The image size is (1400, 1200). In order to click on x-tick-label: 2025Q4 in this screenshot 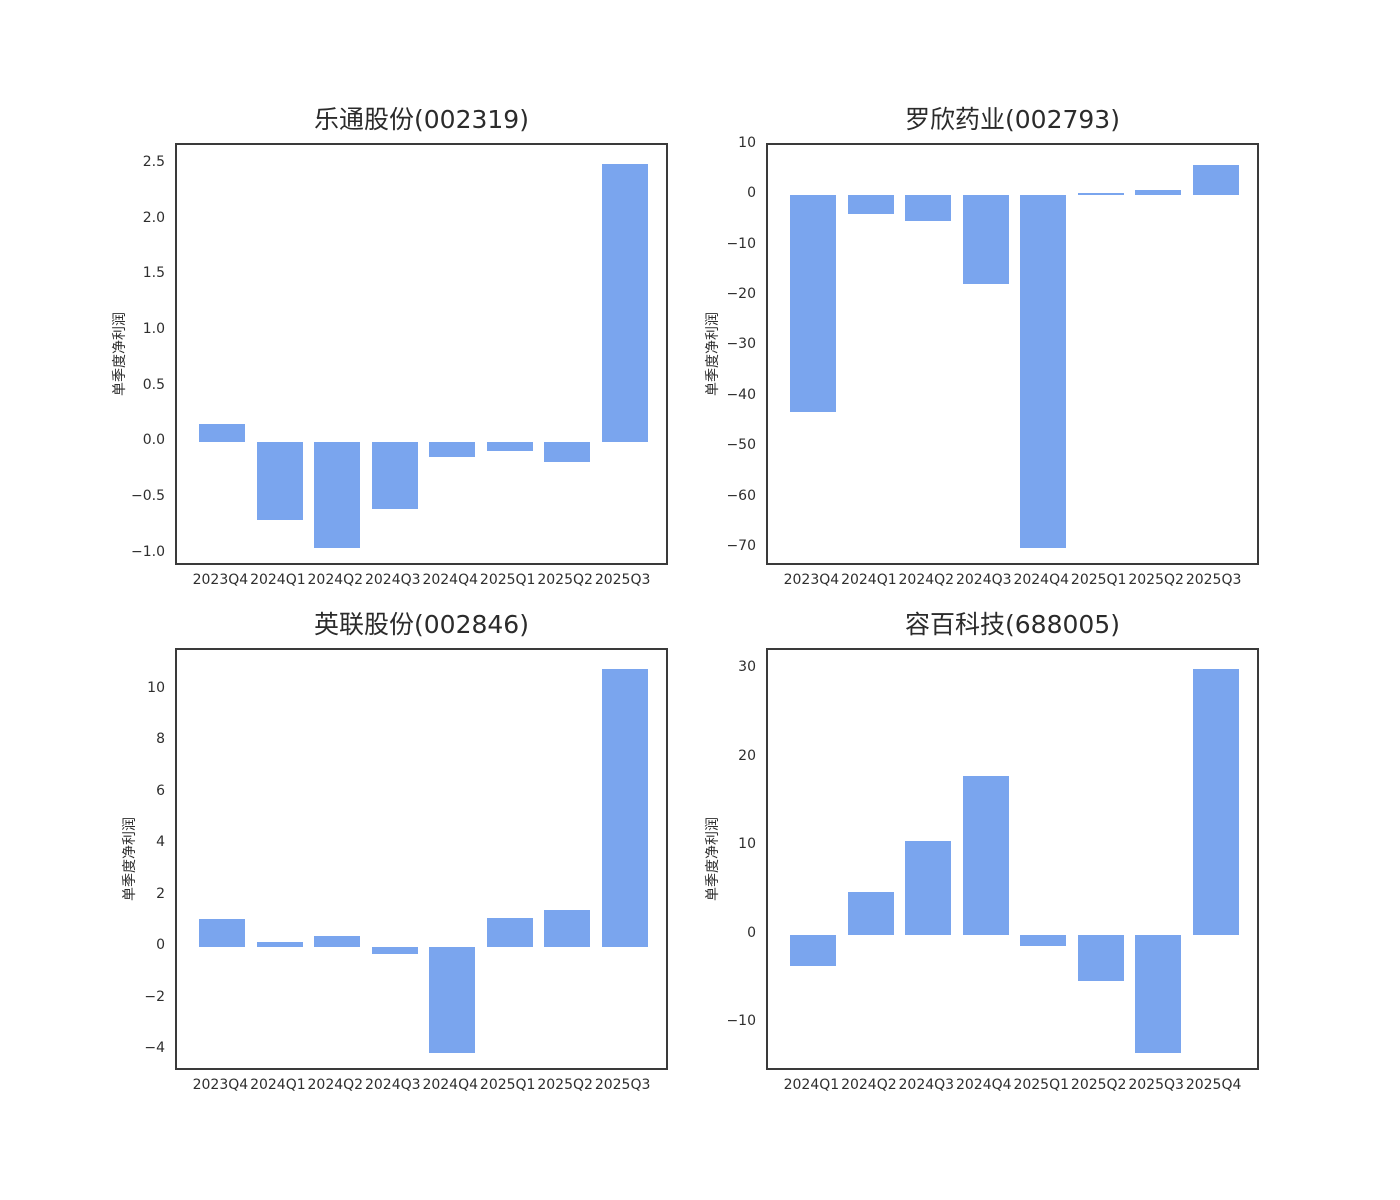, I will do `click(1213, 1085)`.